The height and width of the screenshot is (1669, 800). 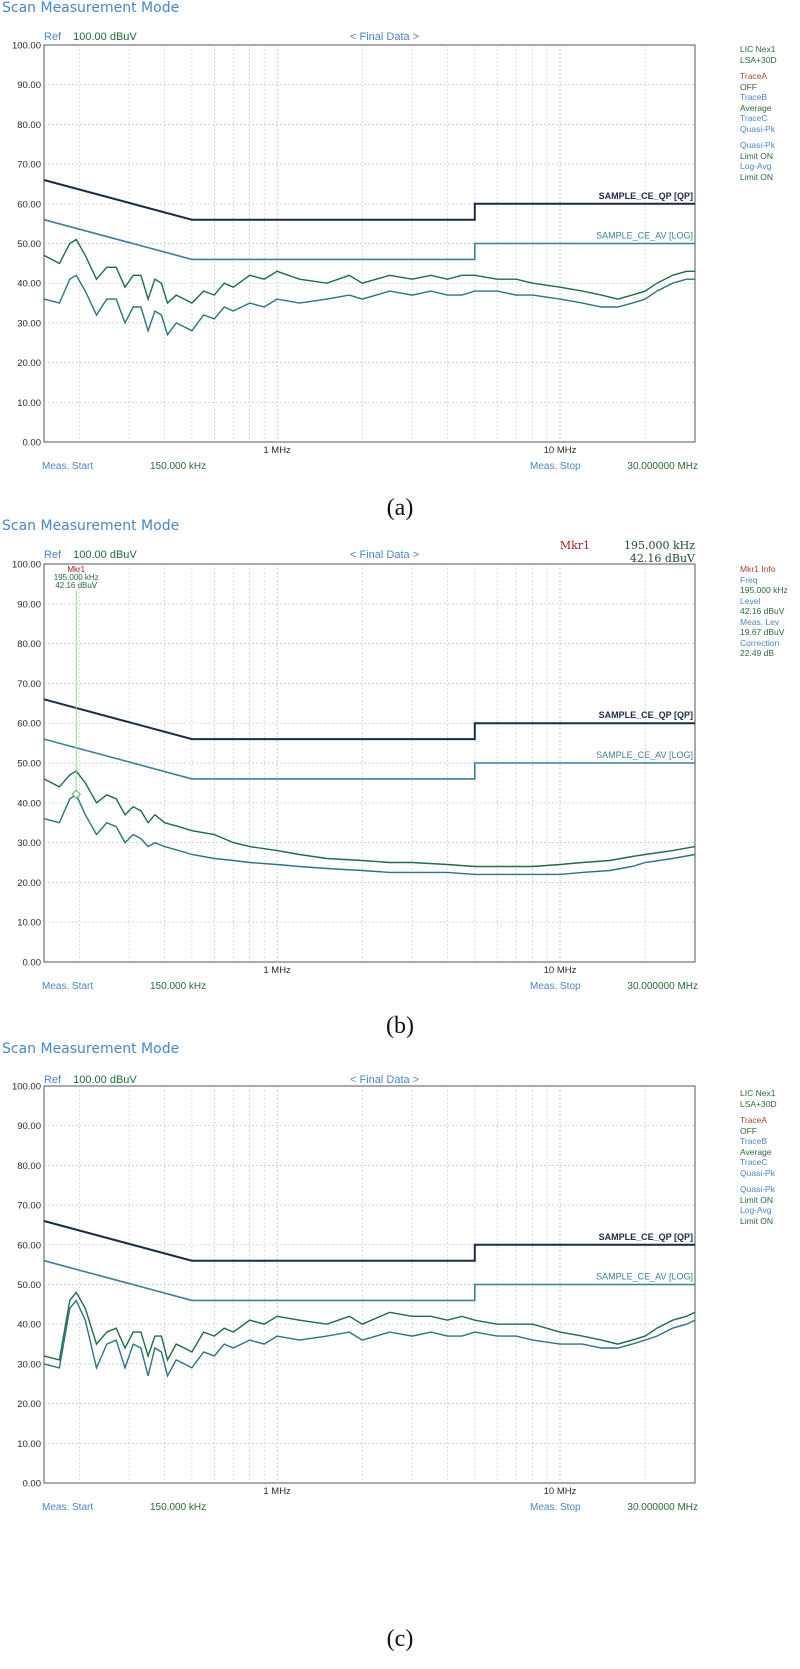 What do you see at coordinates (757, 653) in the screenshot?
I see `side-info-line: 22.49 dB` at bounding box center [757, 653].